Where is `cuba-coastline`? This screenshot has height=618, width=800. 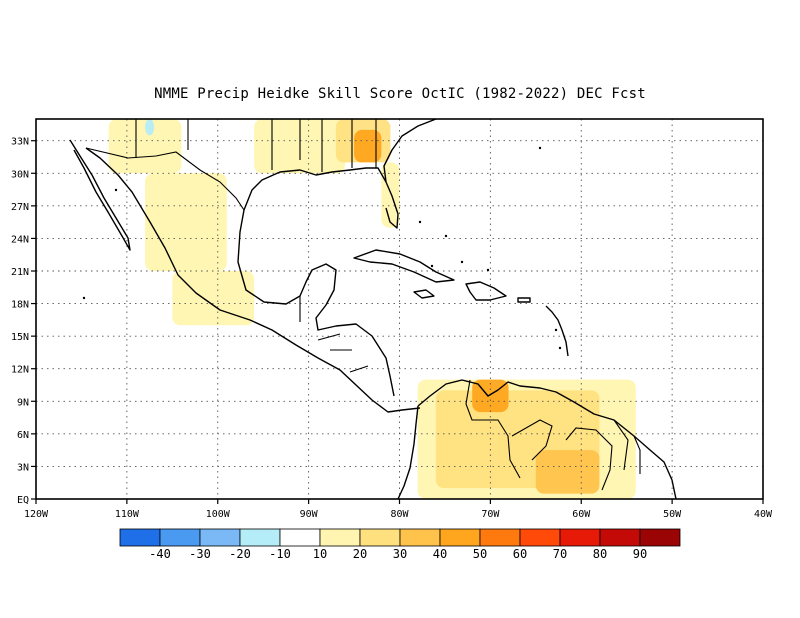
cuba-coastline is located at coordinates (404, 266).